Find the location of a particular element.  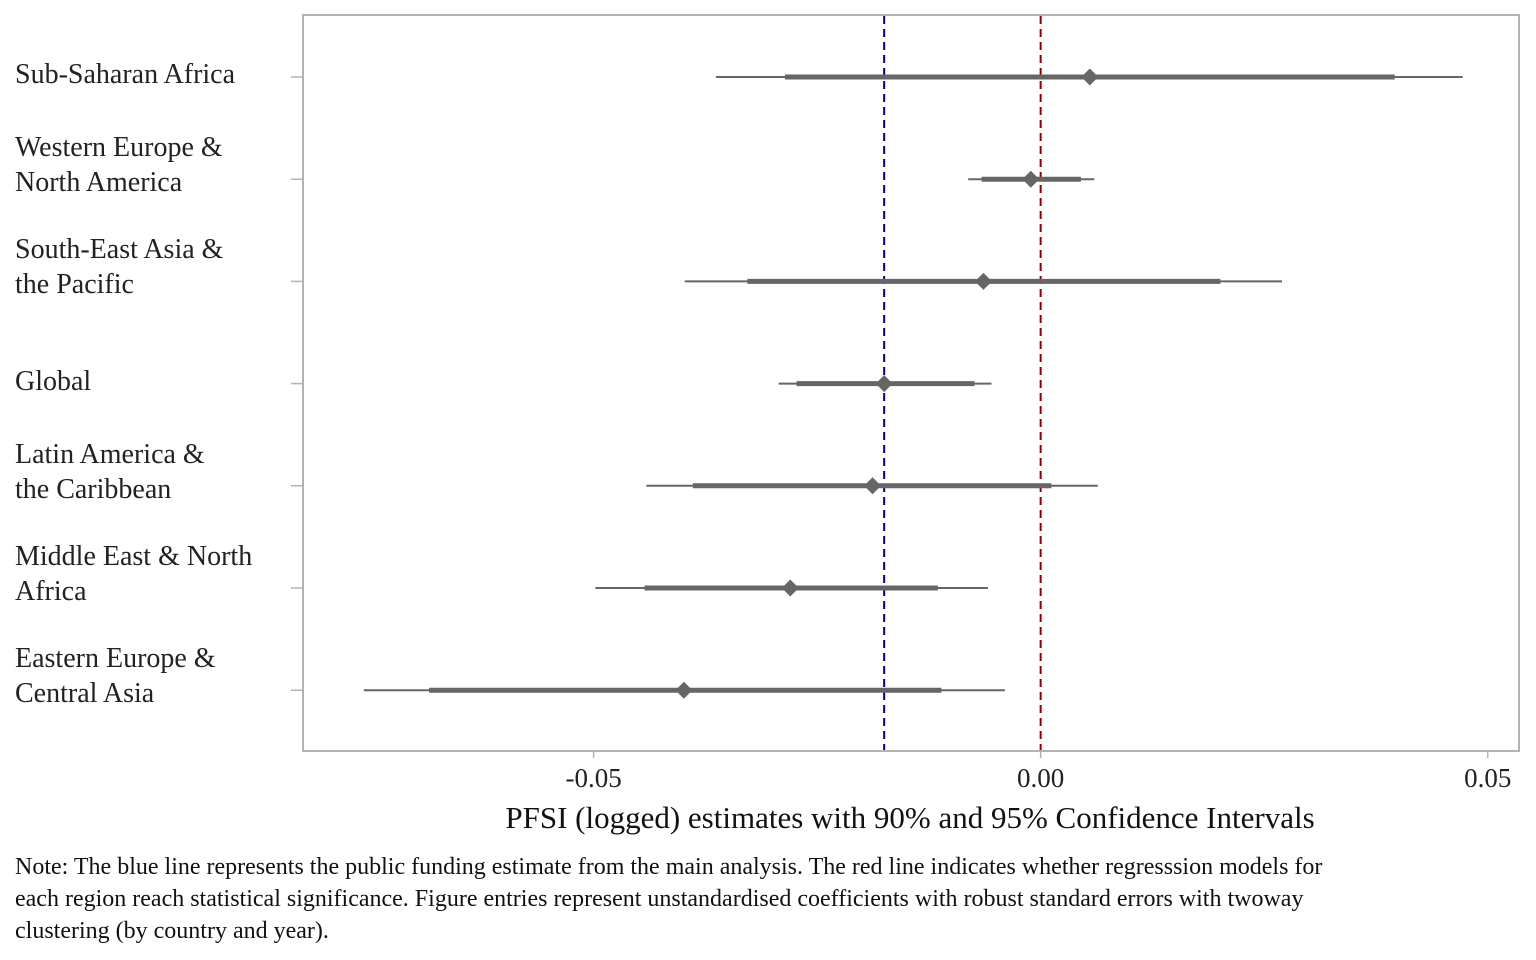

category-label: South-East Asia & the Pacific is located at coordinates (119, 267).